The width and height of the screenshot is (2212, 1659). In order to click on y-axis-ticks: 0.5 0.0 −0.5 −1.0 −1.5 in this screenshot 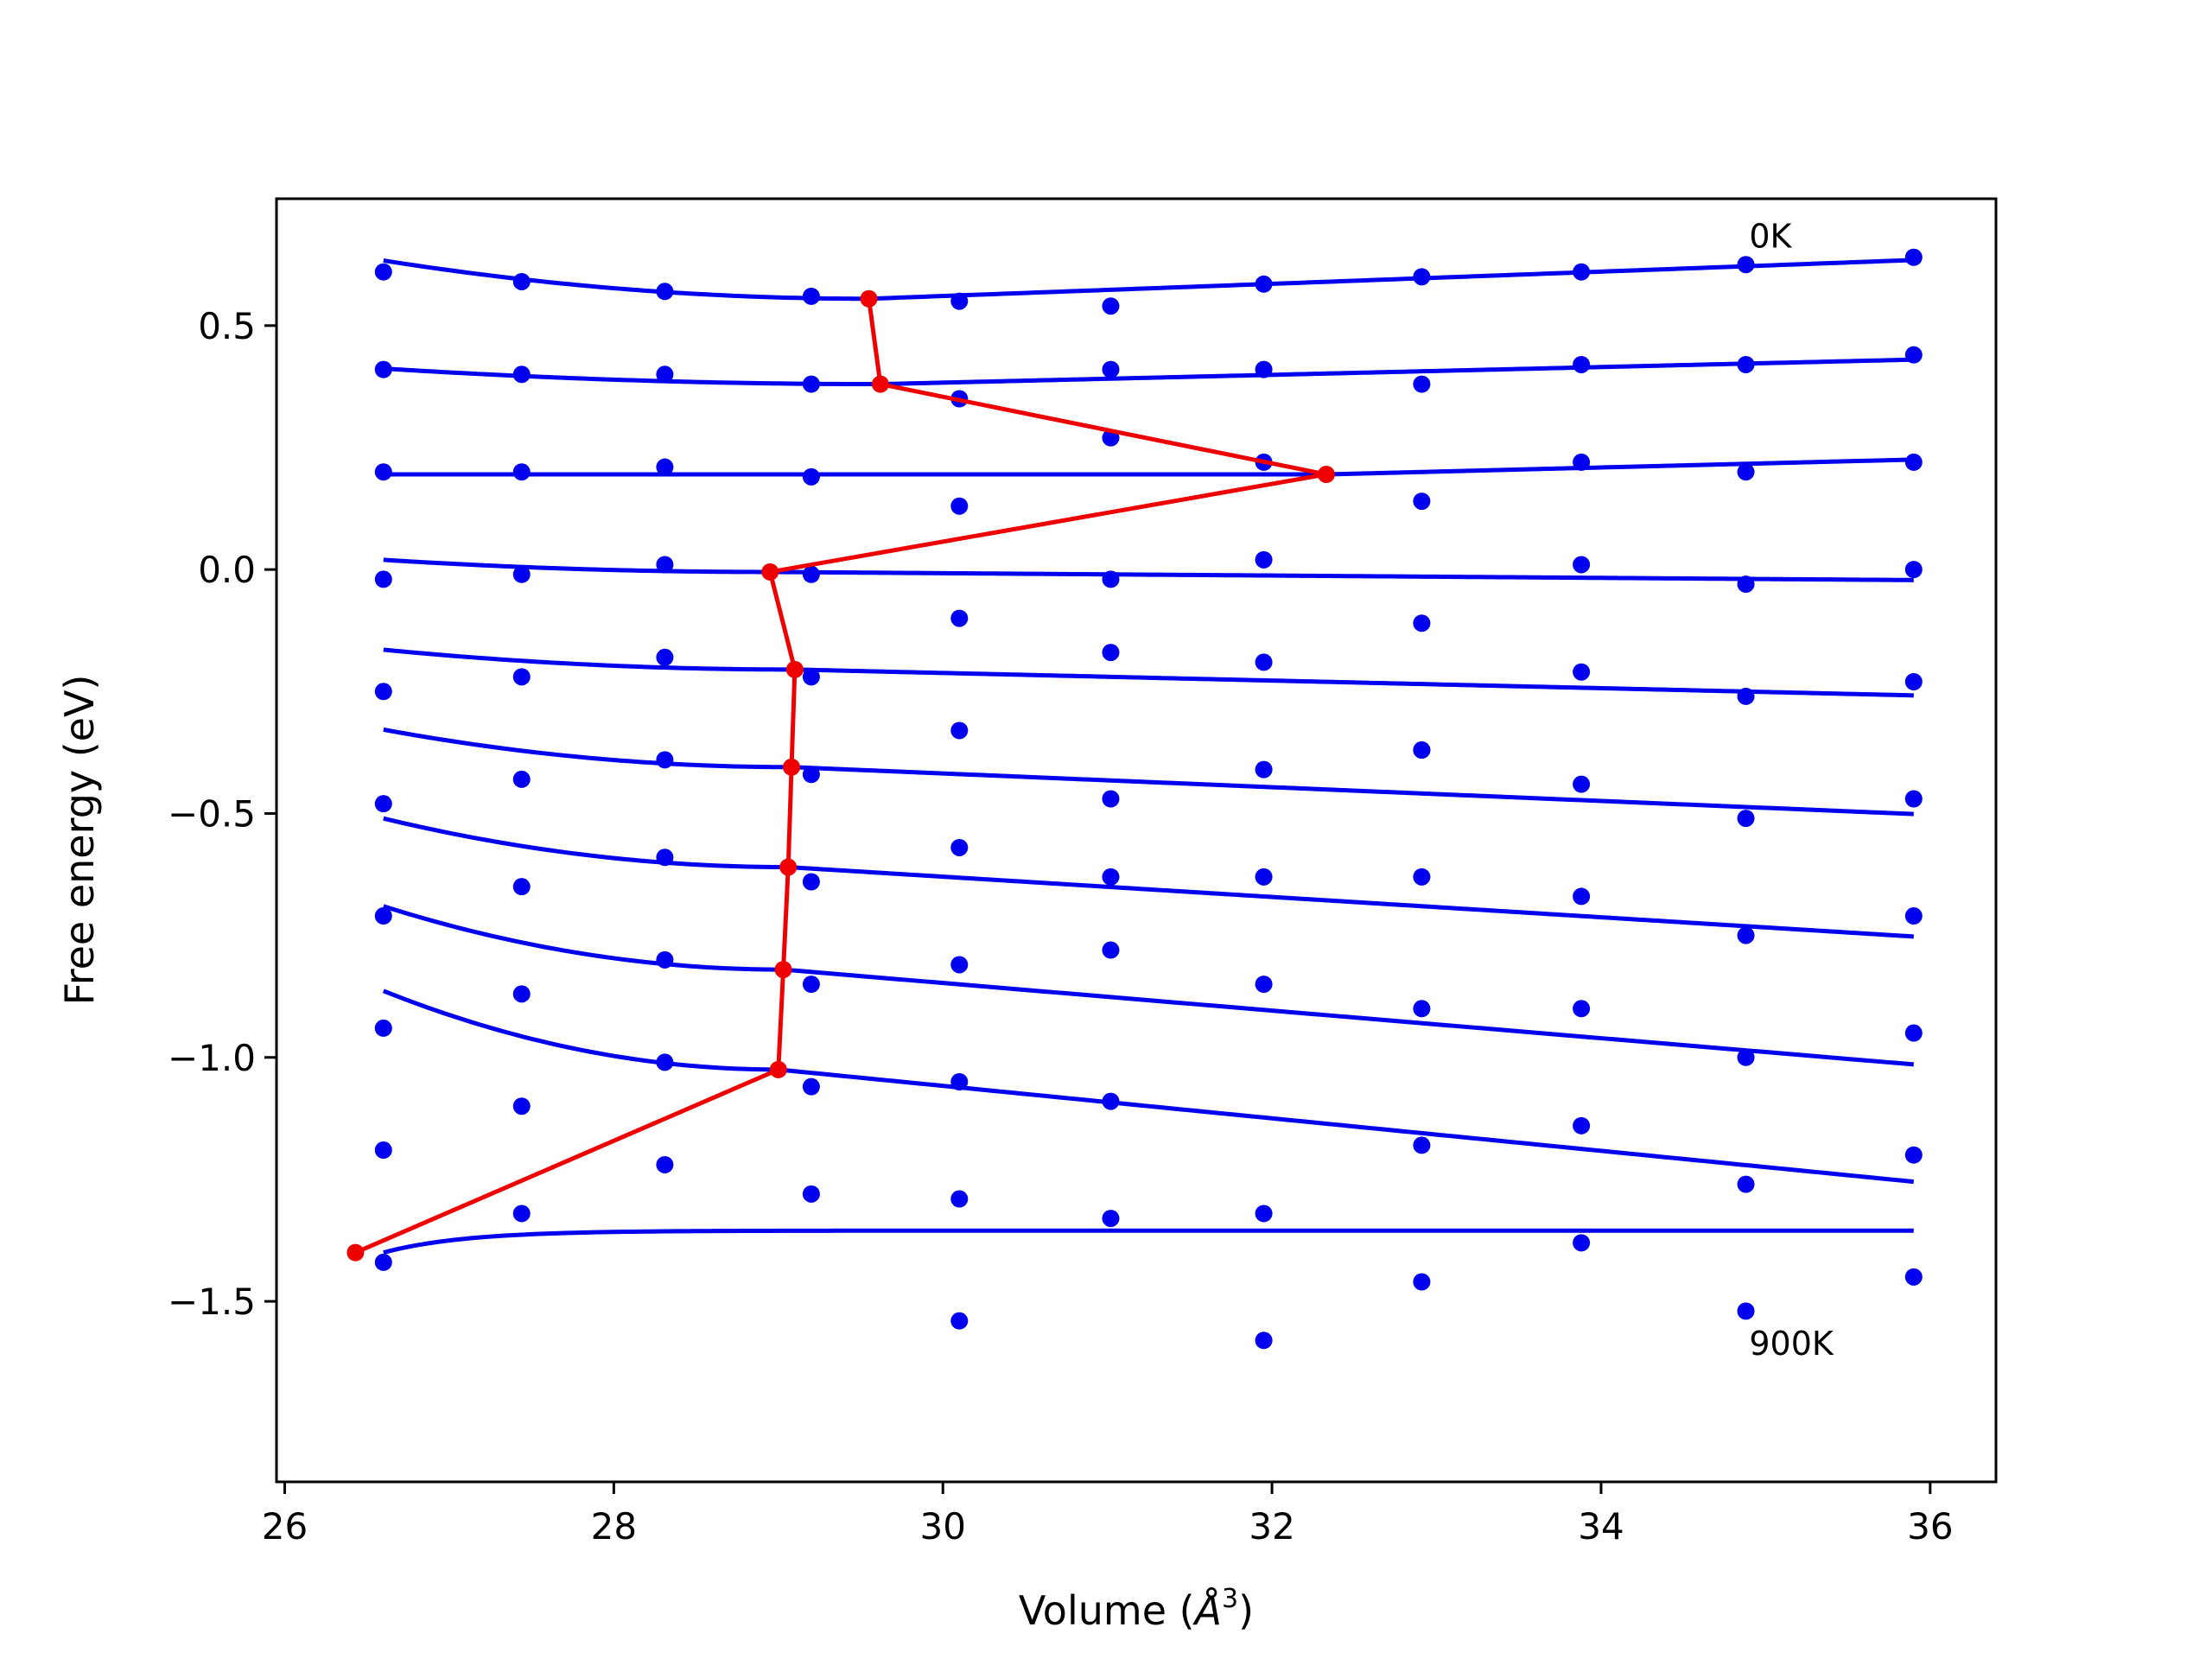, I will do `click(222, 814)`.